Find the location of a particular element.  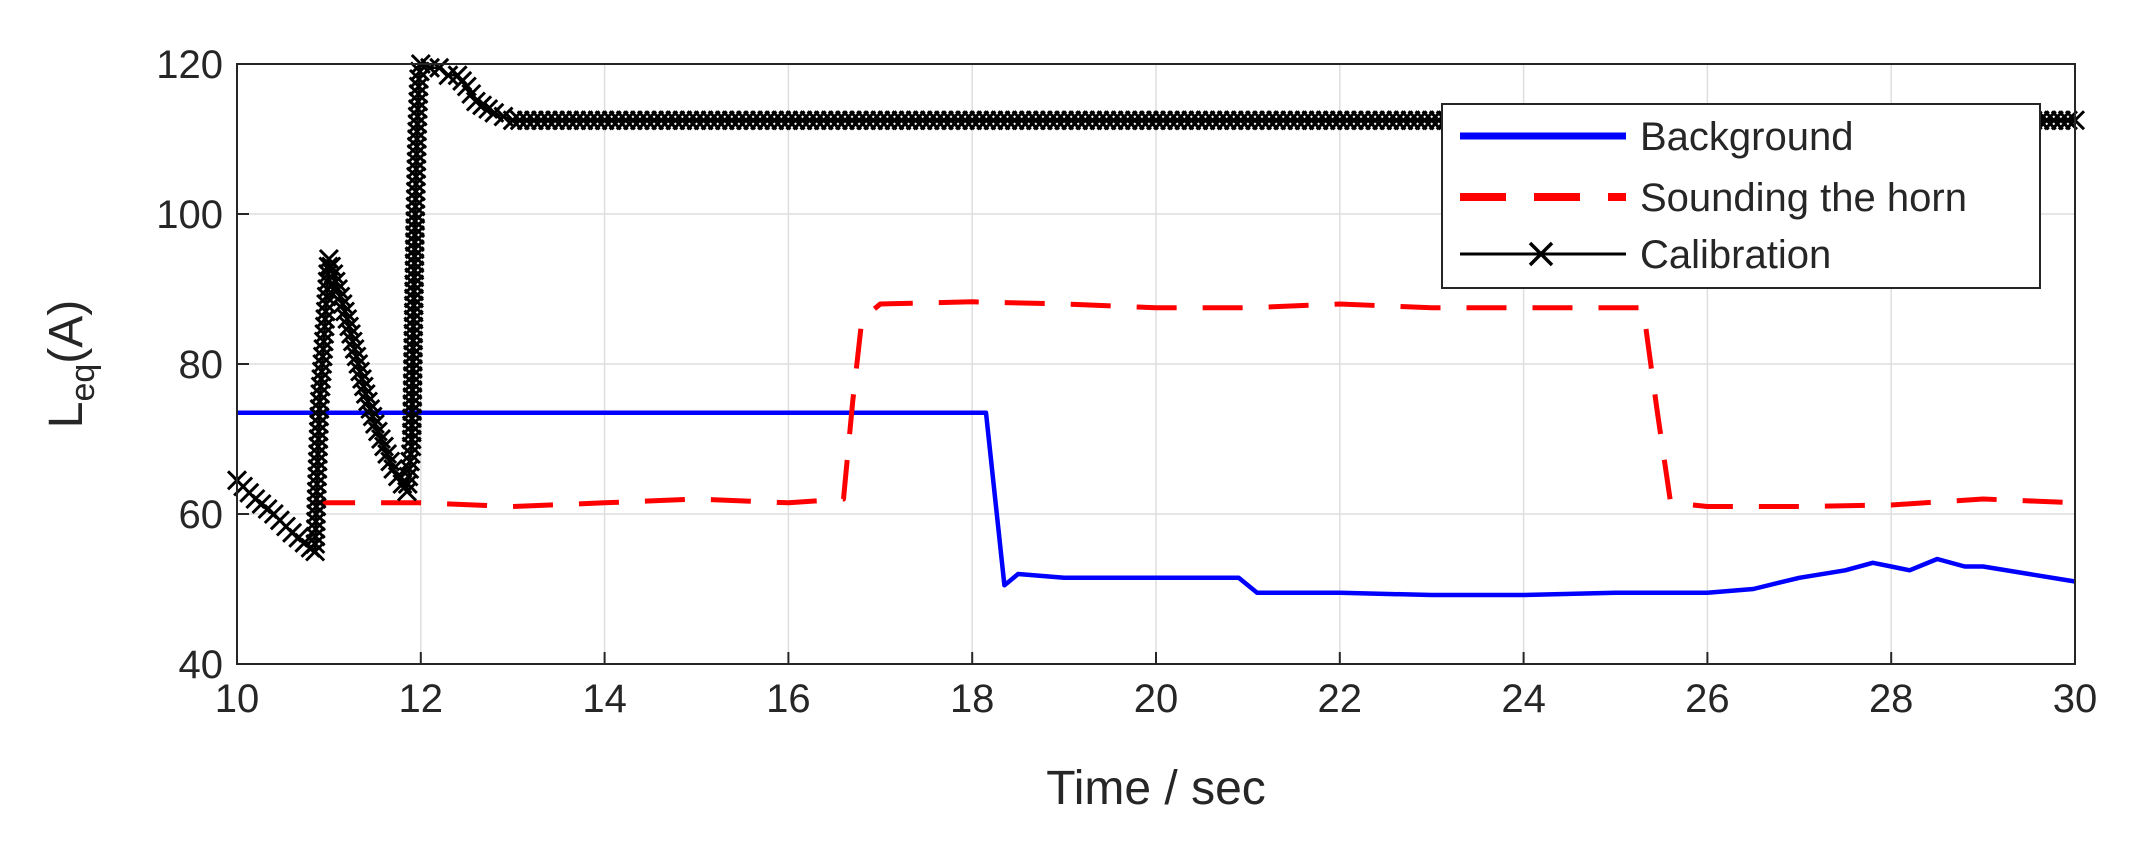

y-tick-label: 120 is located at coordinates (189, 65).